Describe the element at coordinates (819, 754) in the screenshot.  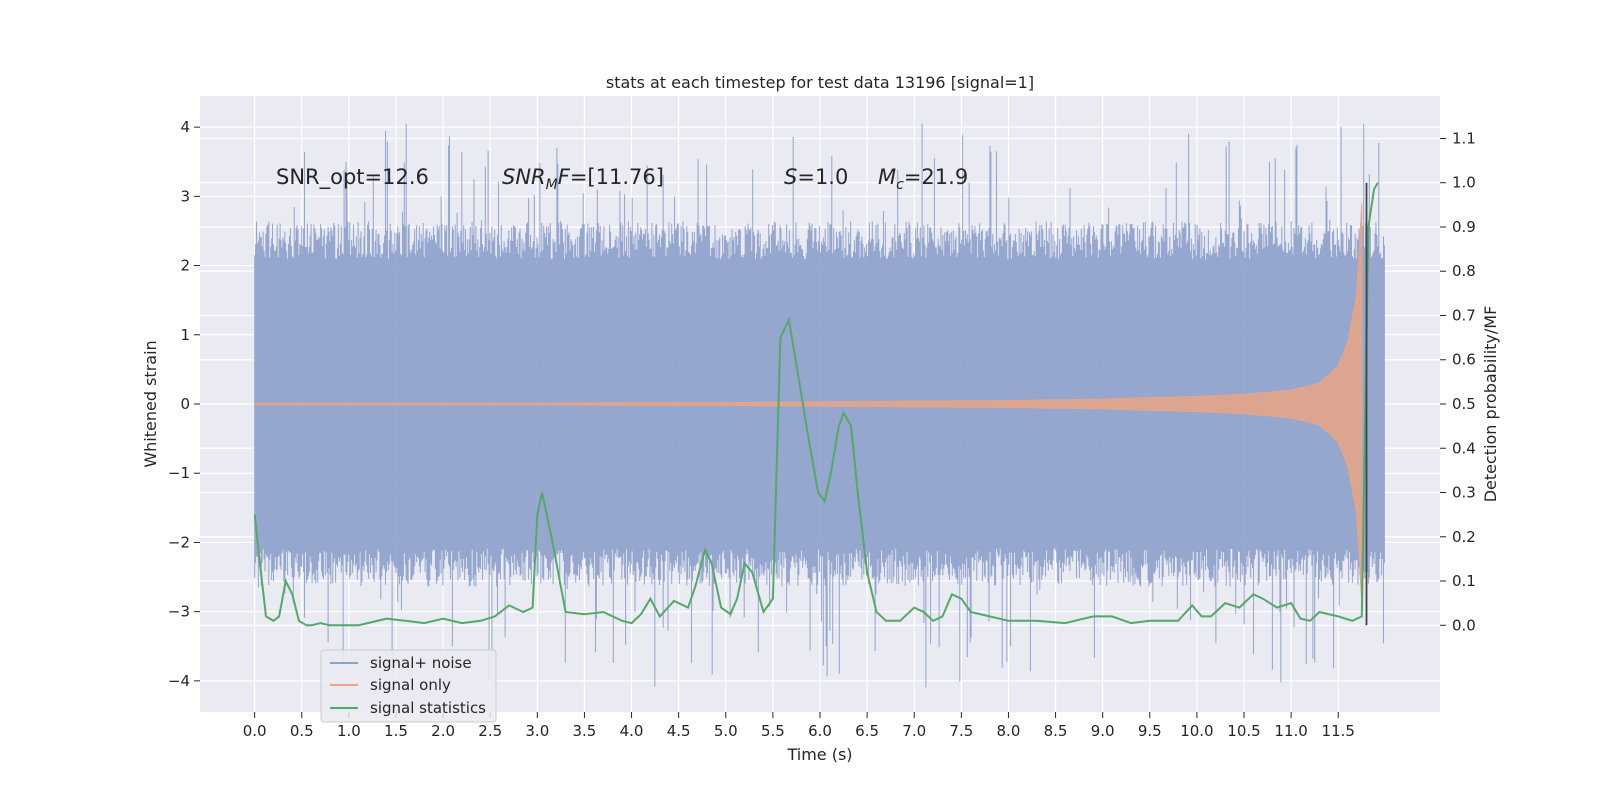
I see `x-axis-label: Time (s)` at that location.